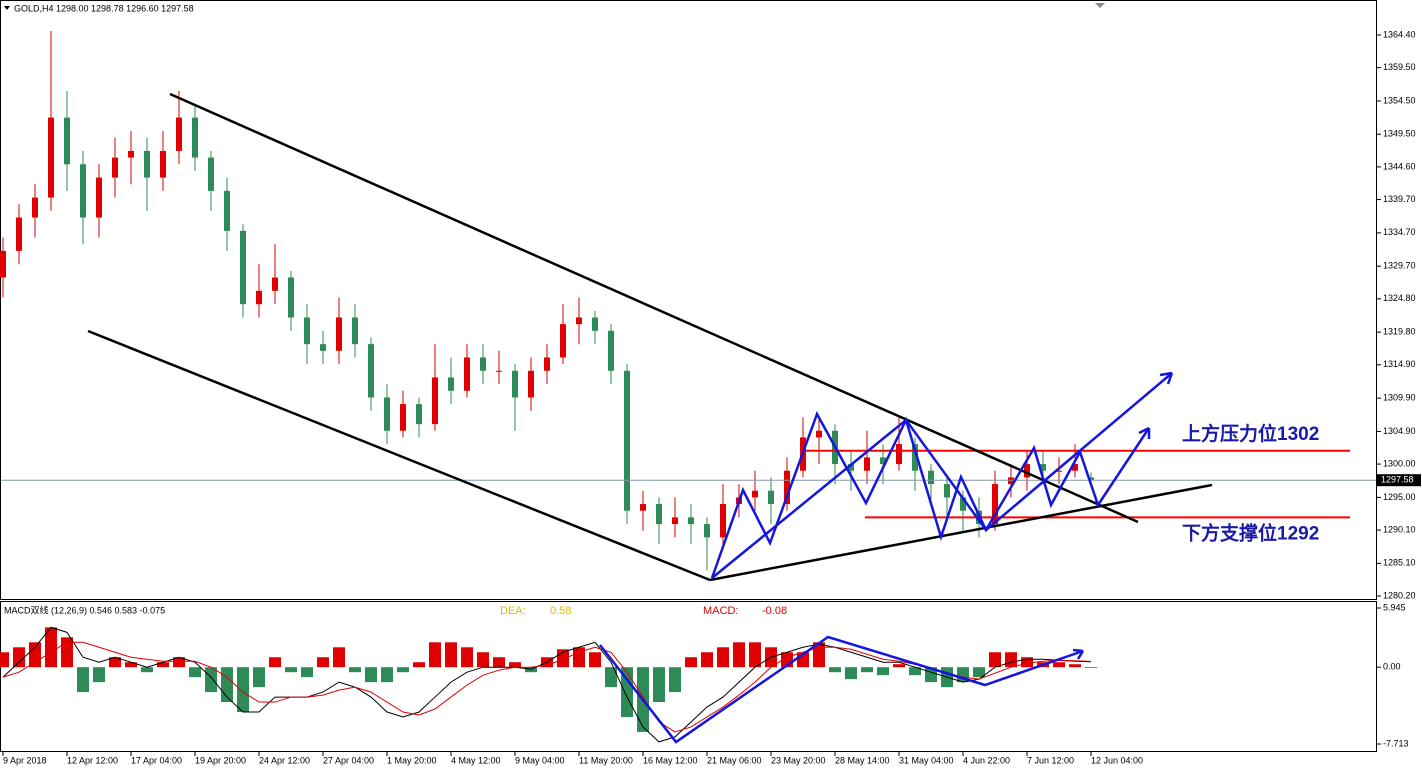  I want to click on arrow-head, so click(1156, 405).